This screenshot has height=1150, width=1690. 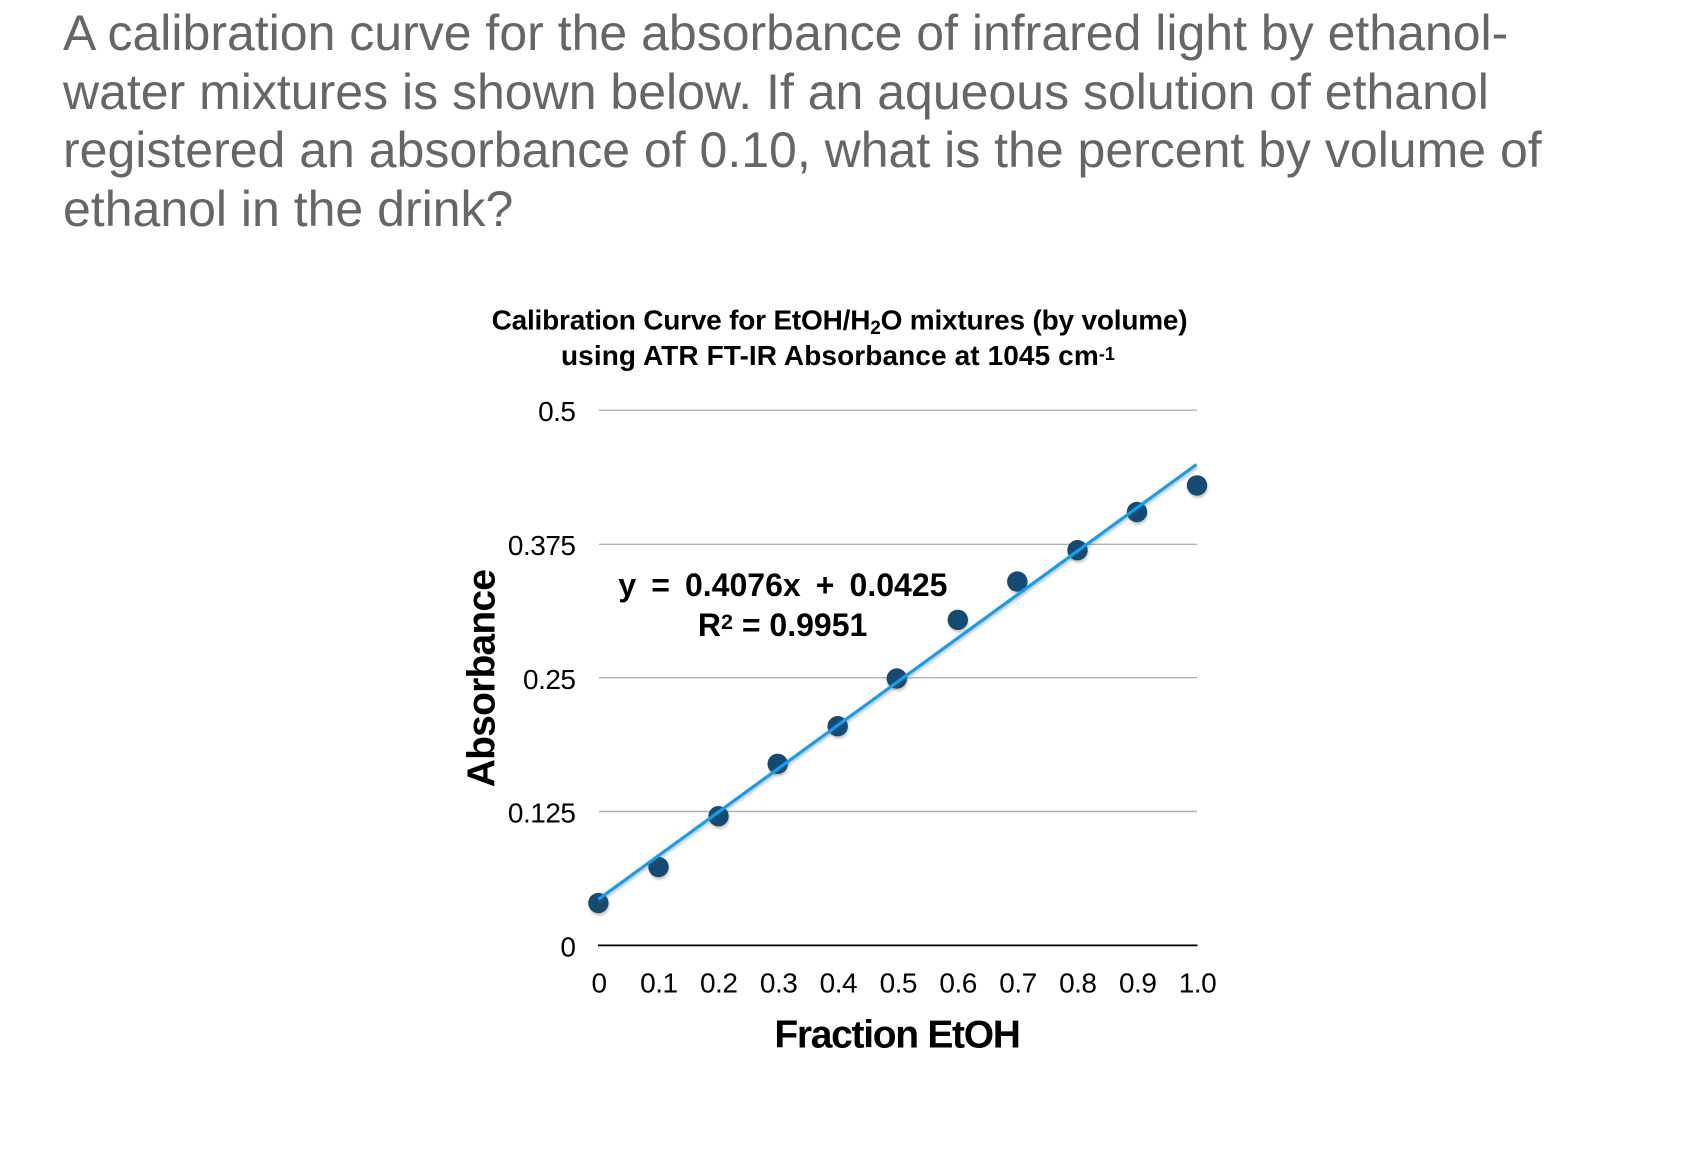 What do you see at coordinates (1017, 982) in the screenshot?
I see `svg-text: 0.7` at bounding box center [1017, 982].